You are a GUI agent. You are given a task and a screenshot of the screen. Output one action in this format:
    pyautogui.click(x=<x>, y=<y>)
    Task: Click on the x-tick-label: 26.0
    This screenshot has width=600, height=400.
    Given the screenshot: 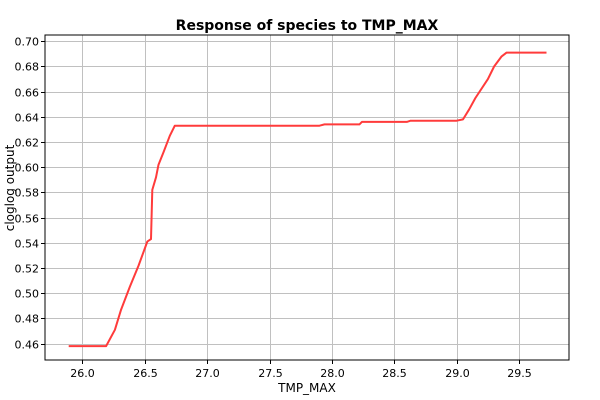 What is the action you would take?
    pyautogui.click(x=82, y=373)
    